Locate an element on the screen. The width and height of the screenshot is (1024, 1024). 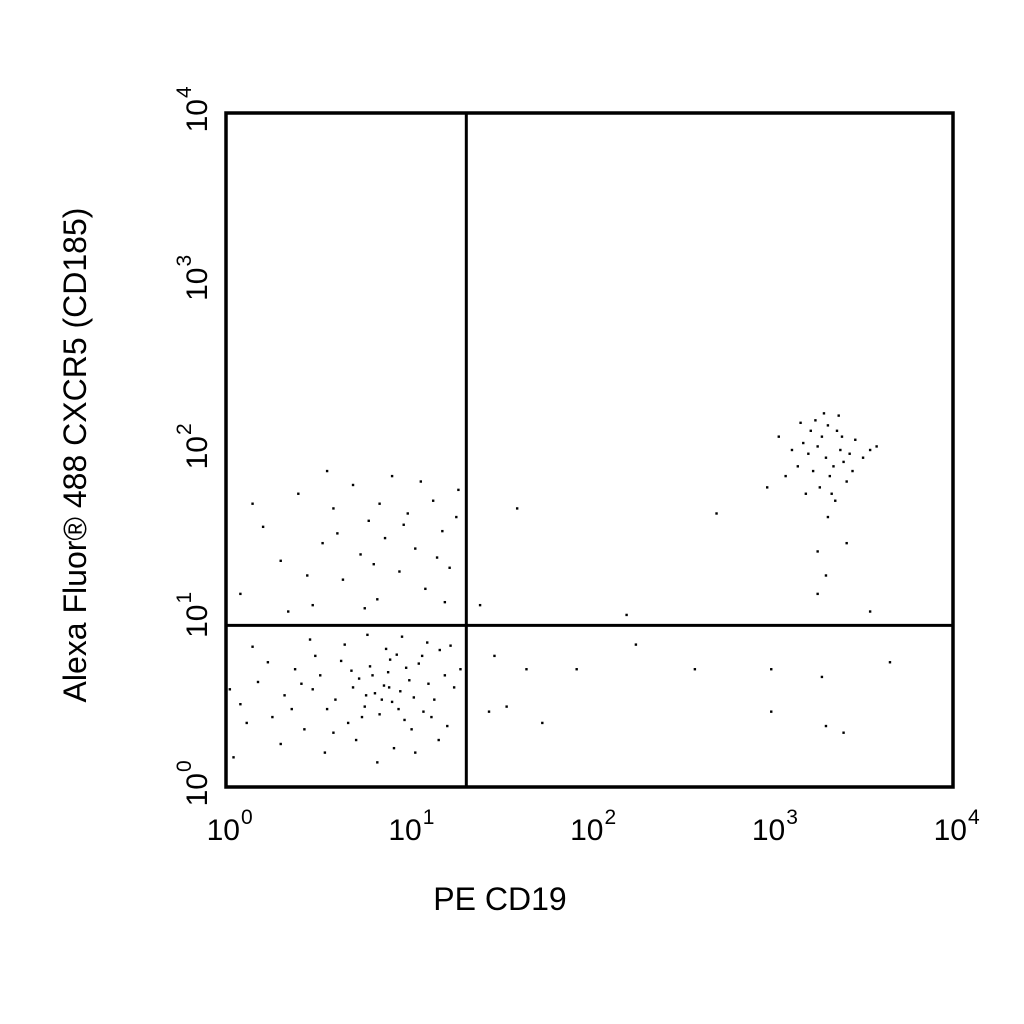
y-tick-exponent: 0 is located at coordinates (184, 766).